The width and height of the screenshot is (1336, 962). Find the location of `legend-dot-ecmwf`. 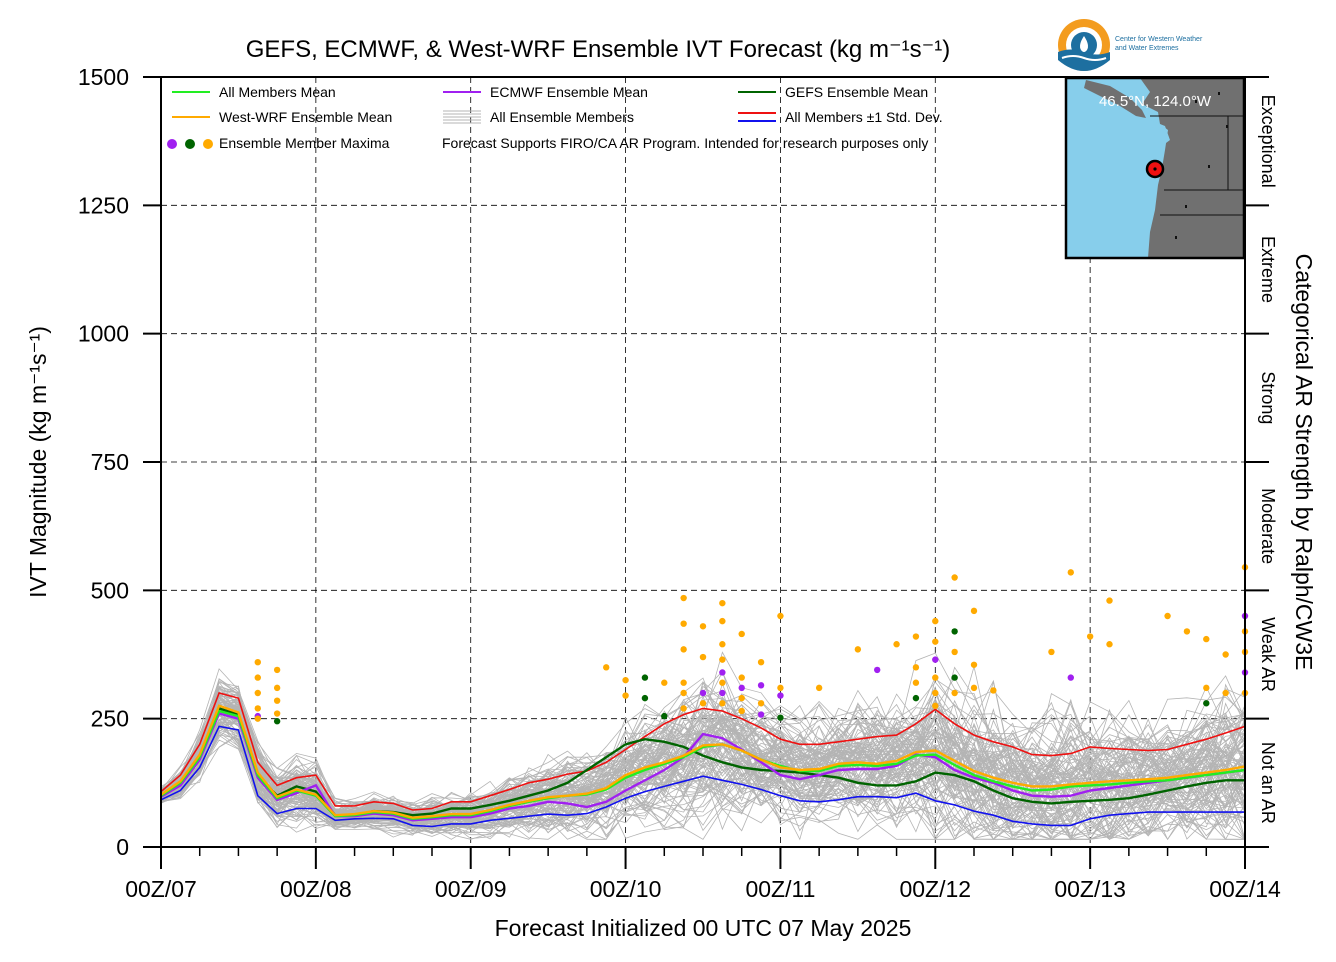

legend-dot-ecmwf is located at coordinates (172, 144).